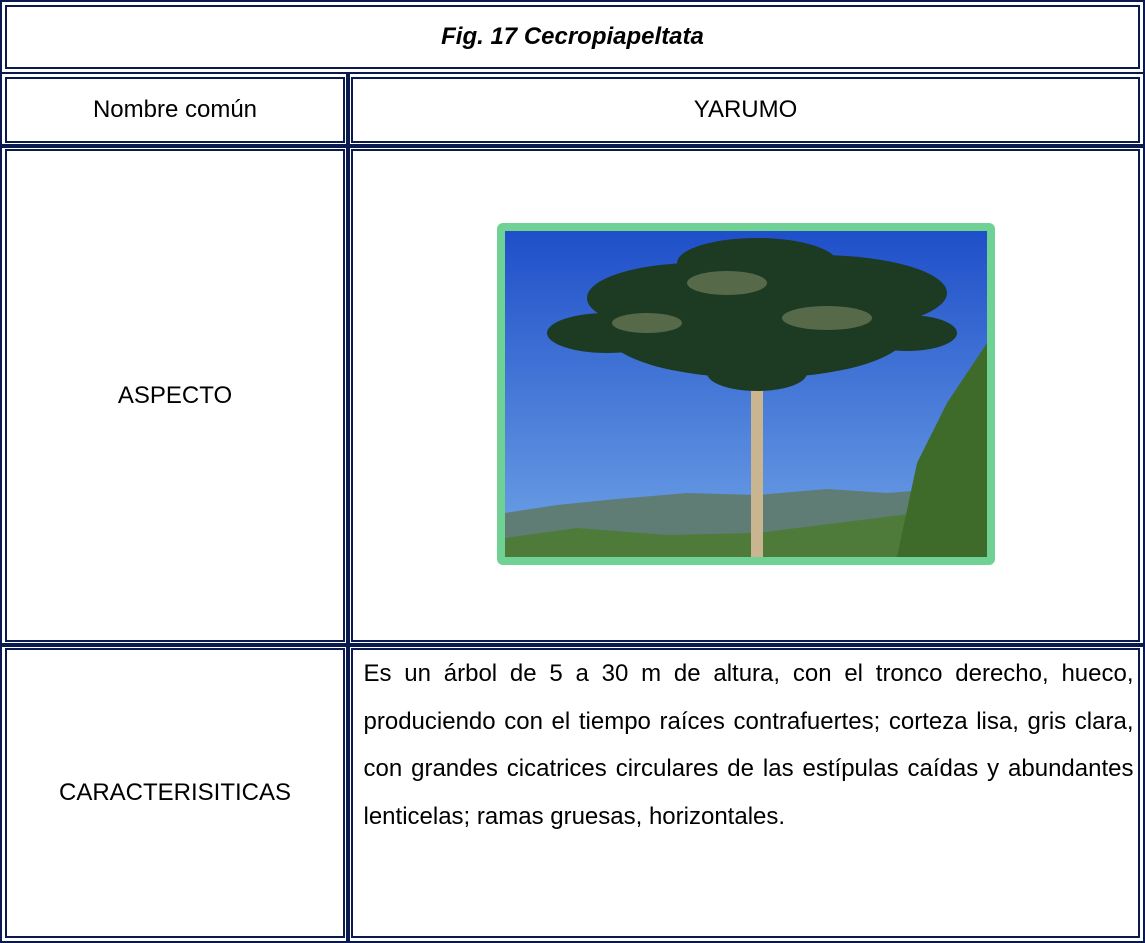 The image size is (1145, 943). I want to click on label: Nombre común, so click(175, 109).